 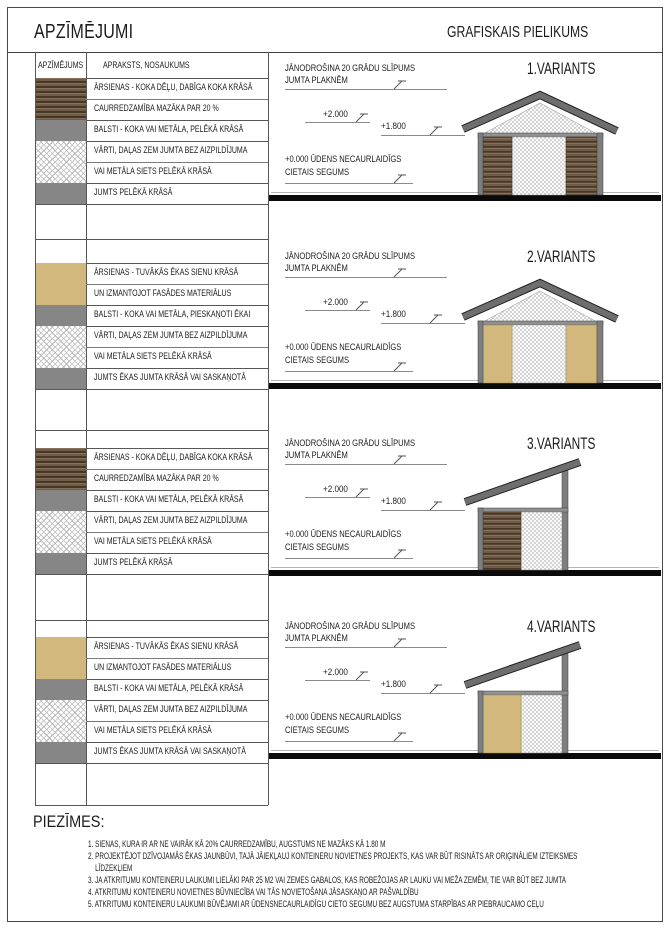 I want to click on legend-text: UN IZMANTOJOT FASĀDES MATERIĀLUS, so click(x=163, y=293).